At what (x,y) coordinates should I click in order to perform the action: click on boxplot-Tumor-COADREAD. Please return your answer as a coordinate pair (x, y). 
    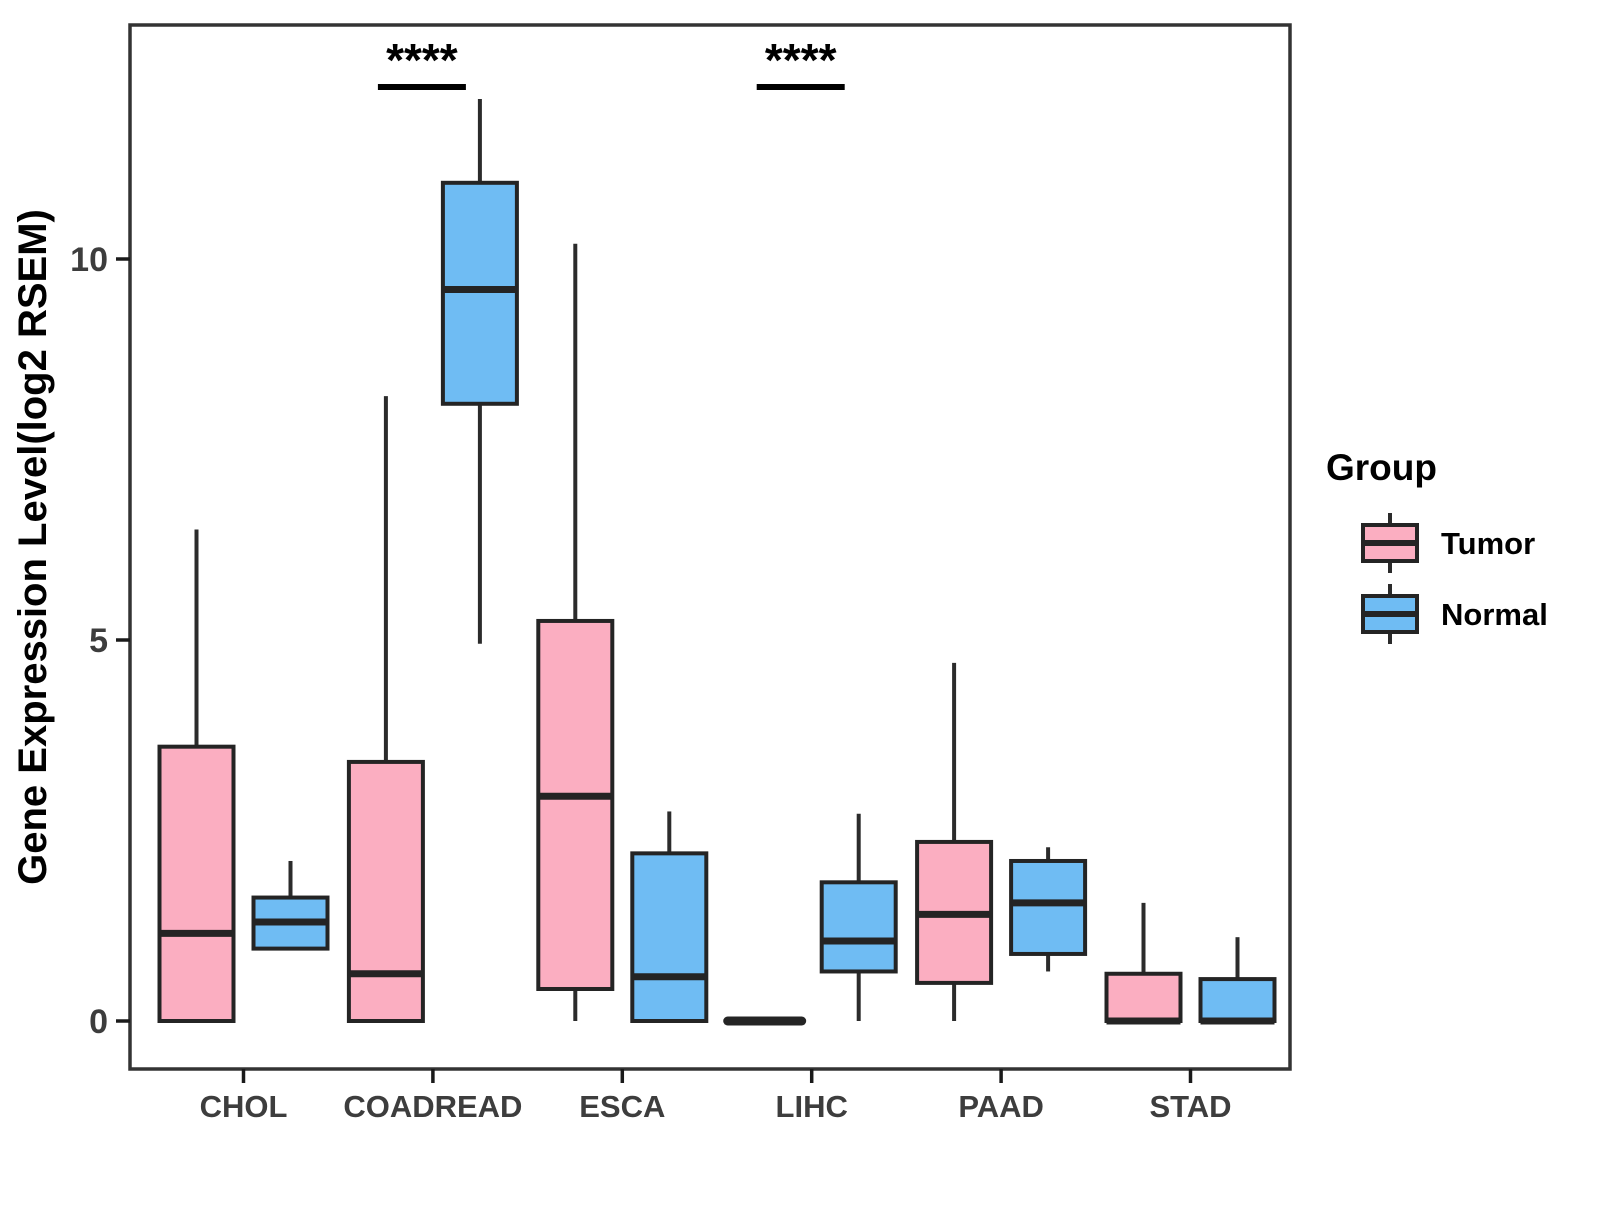
    Looking at the image, I should click on (385, 709).